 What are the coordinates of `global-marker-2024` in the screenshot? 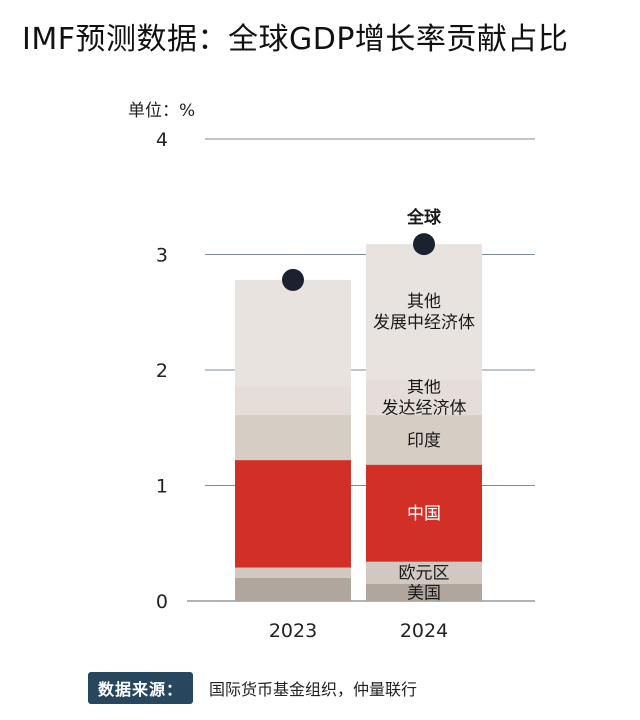 It's located at (424, 244).